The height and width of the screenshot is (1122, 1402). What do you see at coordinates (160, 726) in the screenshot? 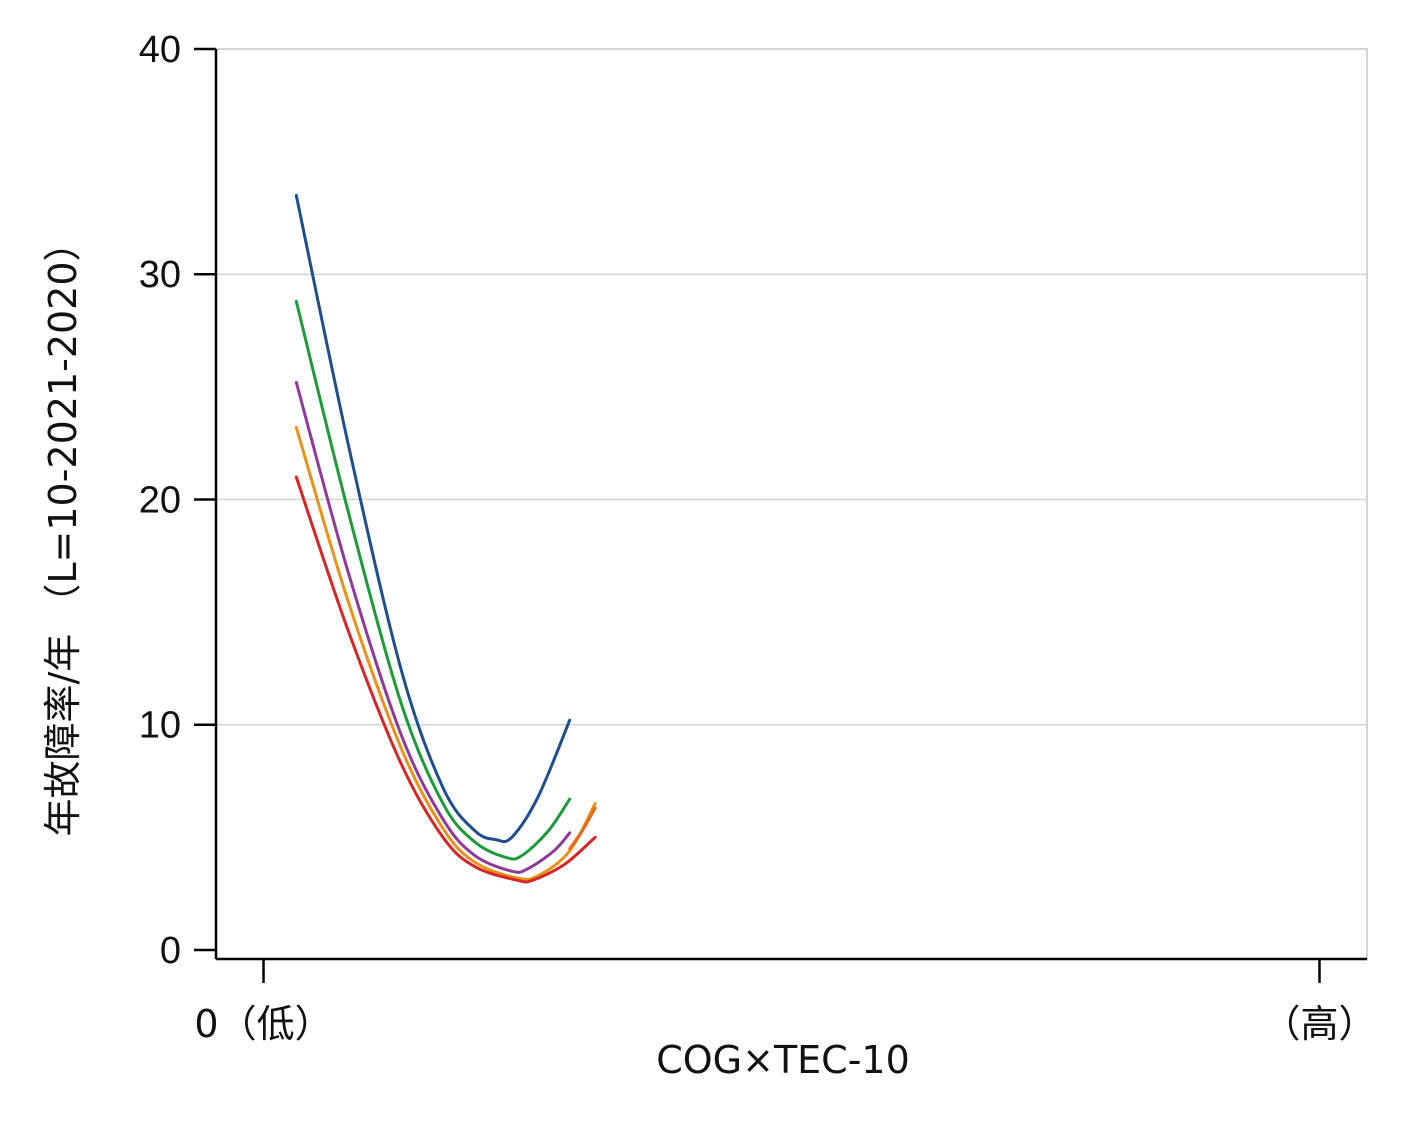
I see `y-tick-label-10: 10` at bounding box center [160, 726].